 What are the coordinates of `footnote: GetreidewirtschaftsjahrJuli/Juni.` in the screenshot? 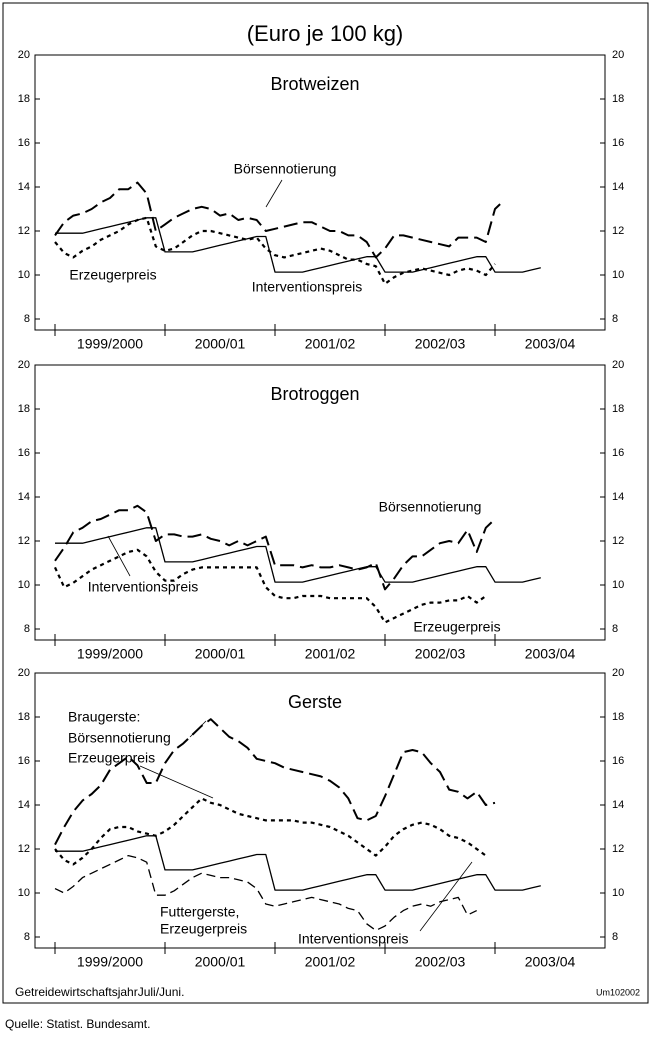 It's located at (99, 992).